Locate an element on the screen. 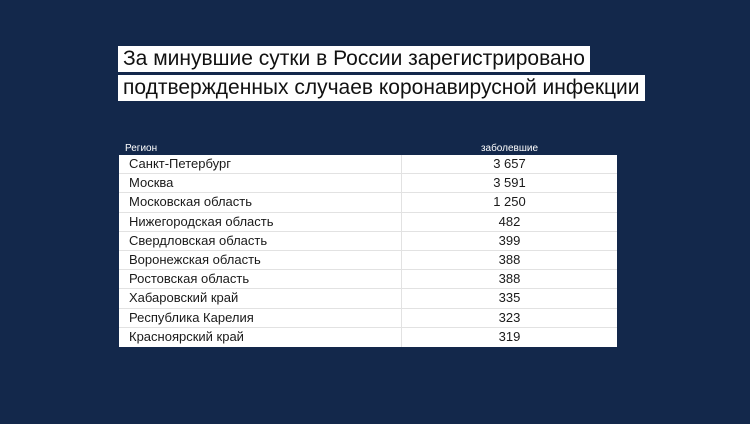 Image resolution: width=750 pixels, height=424 pixels. cell-count: 1 250 is located at coordinates (509, 202).